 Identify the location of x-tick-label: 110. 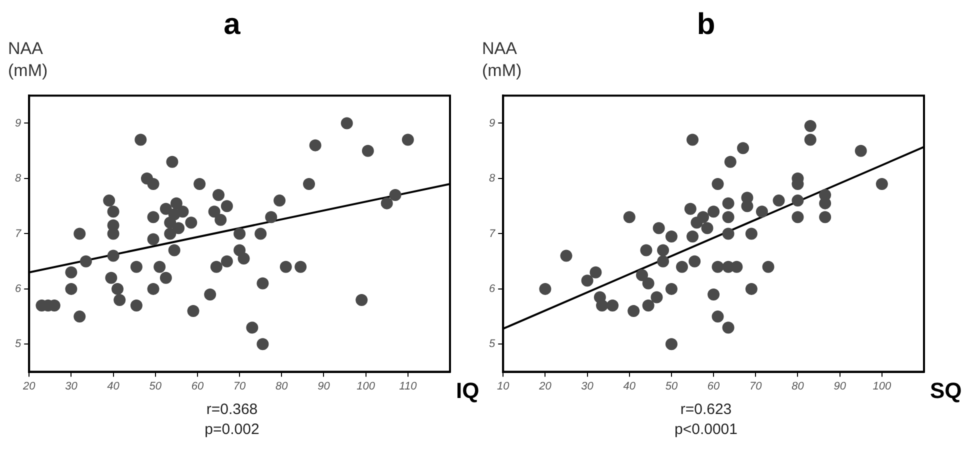
(408, 386).